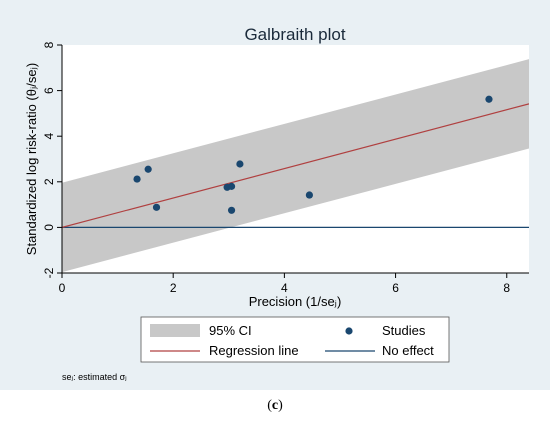 Image resolution: width=550 pixels, height=427 pixels. I want to click on x-tick-label: 0, so click(62, 288).